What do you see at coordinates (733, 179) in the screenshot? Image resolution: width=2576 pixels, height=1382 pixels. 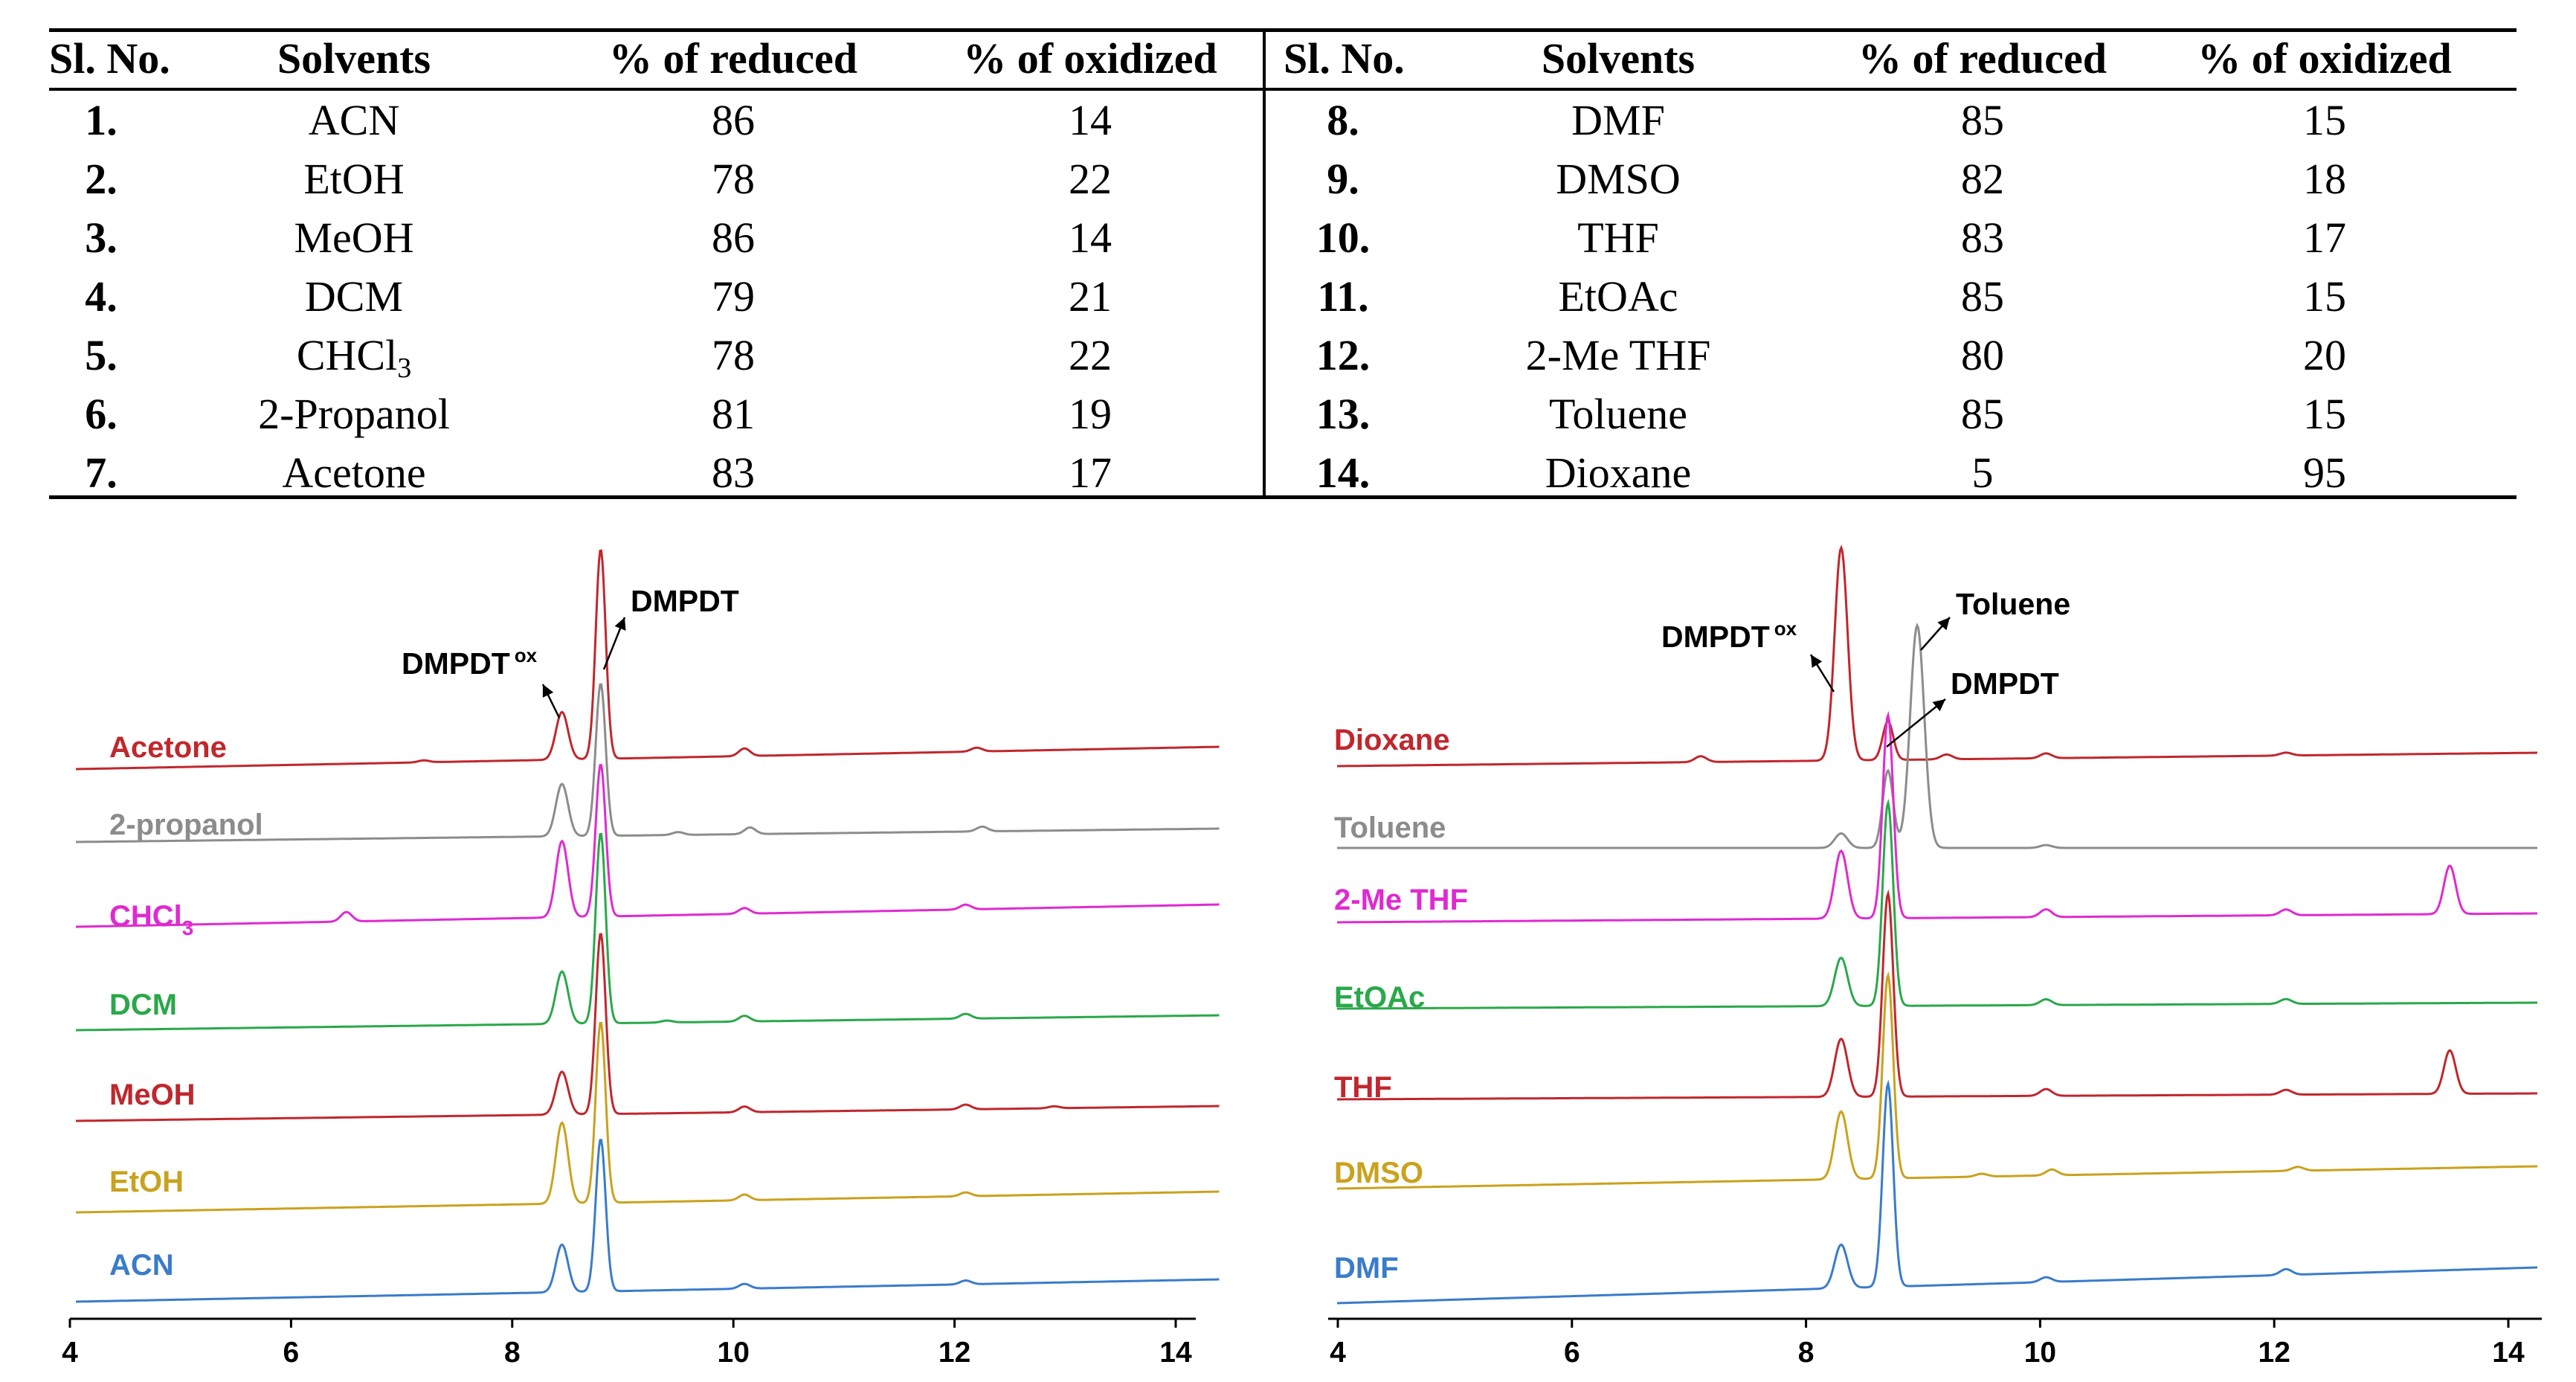 I see `reduced-percent: 78` at bounding box center [733, 179].